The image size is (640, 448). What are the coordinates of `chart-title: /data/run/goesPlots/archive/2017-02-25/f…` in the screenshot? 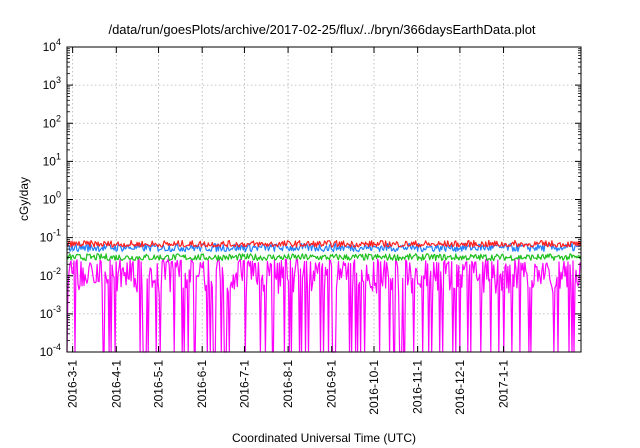 It's located at (321, 29).